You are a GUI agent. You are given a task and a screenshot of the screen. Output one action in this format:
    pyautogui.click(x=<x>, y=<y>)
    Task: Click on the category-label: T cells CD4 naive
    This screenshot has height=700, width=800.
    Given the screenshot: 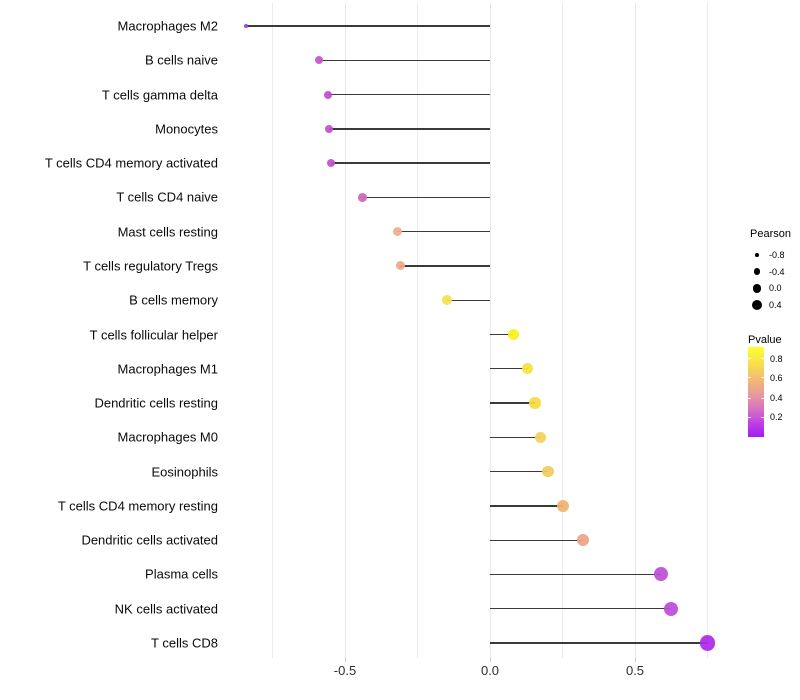 What is the action you would take?
    pyautogui.click(x=167, y=197)
    